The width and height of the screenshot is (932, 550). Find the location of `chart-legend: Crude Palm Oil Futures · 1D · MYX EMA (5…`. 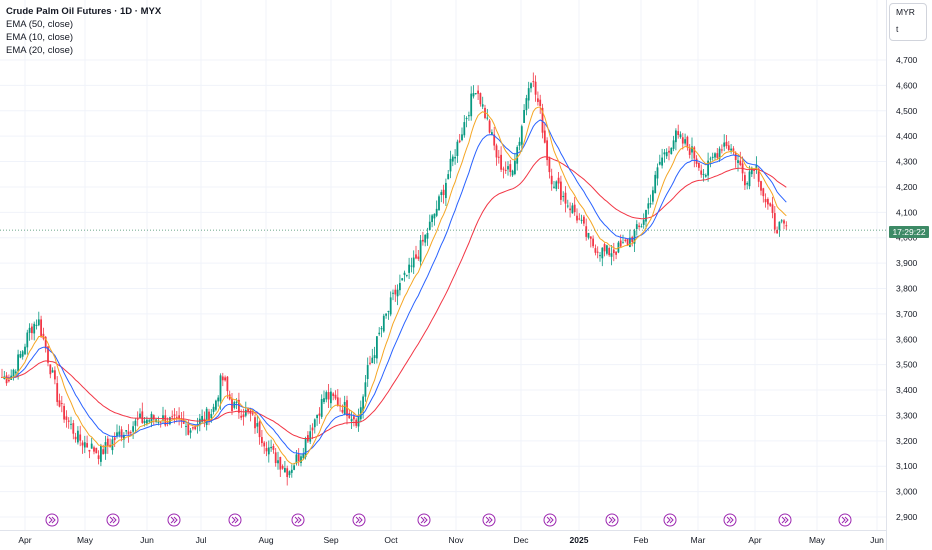

chart-legend: Crude Palm Oil Futures · 1D · MYX EMA (5… is located at coordinates (83, 31).